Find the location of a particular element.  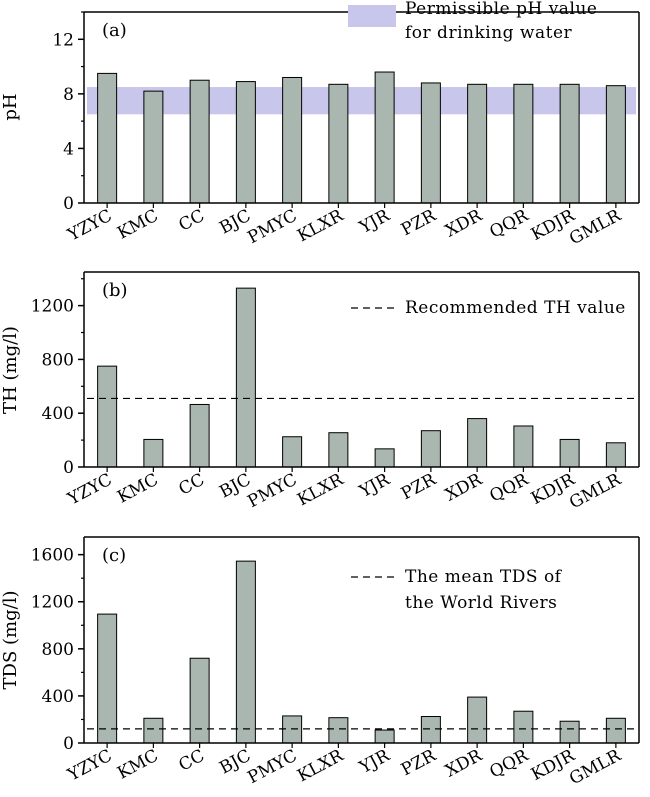

legend-label: for drinking water is located at coordinates (489, 33).